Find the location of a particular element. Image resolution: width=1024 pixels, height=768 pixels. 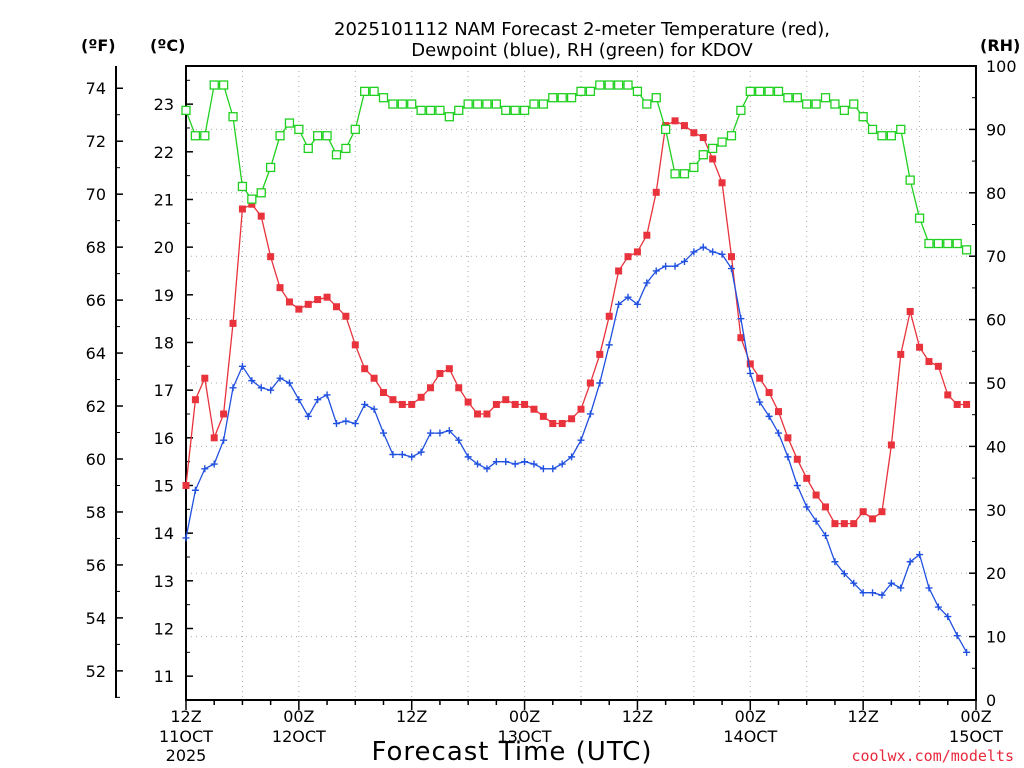

rh-tick-label: 100 is located at coordinates (1001, 66).